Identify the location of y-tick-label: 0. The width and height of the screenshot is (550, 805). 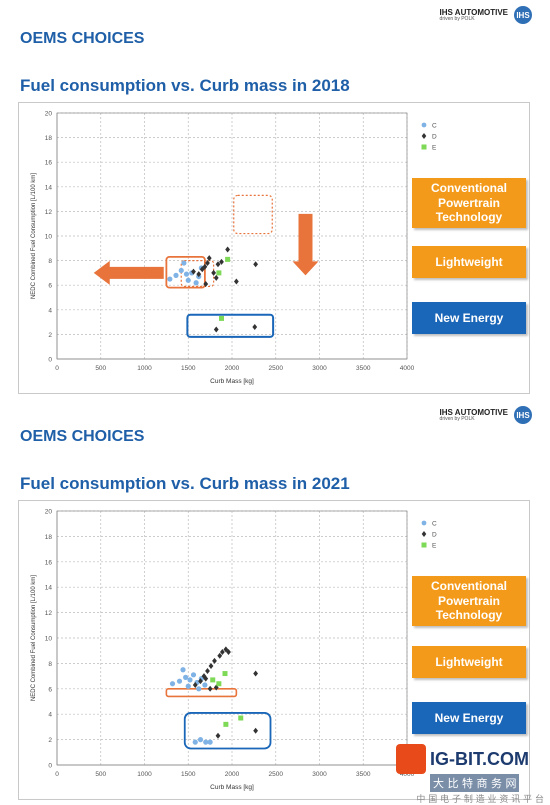
(50, 766).